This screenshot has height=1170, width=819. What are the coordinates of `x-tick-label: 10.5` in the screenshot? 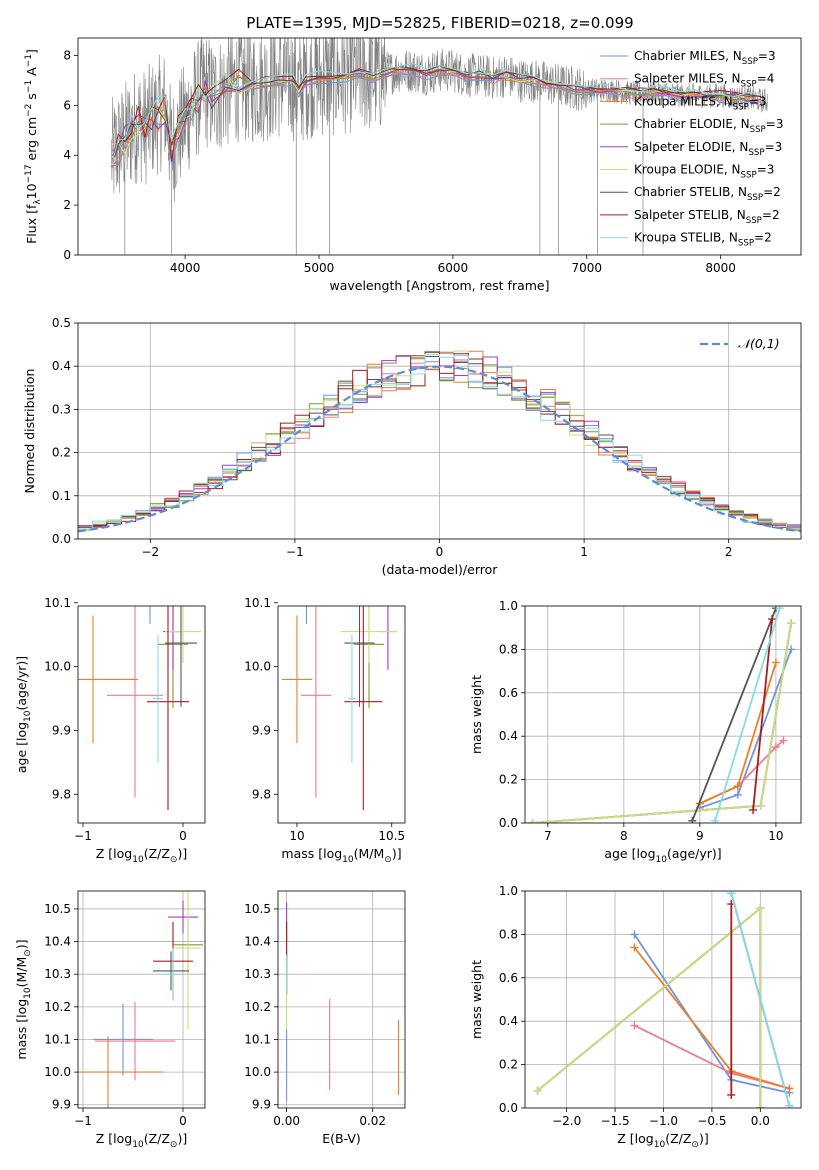 It's located at (391, 836).